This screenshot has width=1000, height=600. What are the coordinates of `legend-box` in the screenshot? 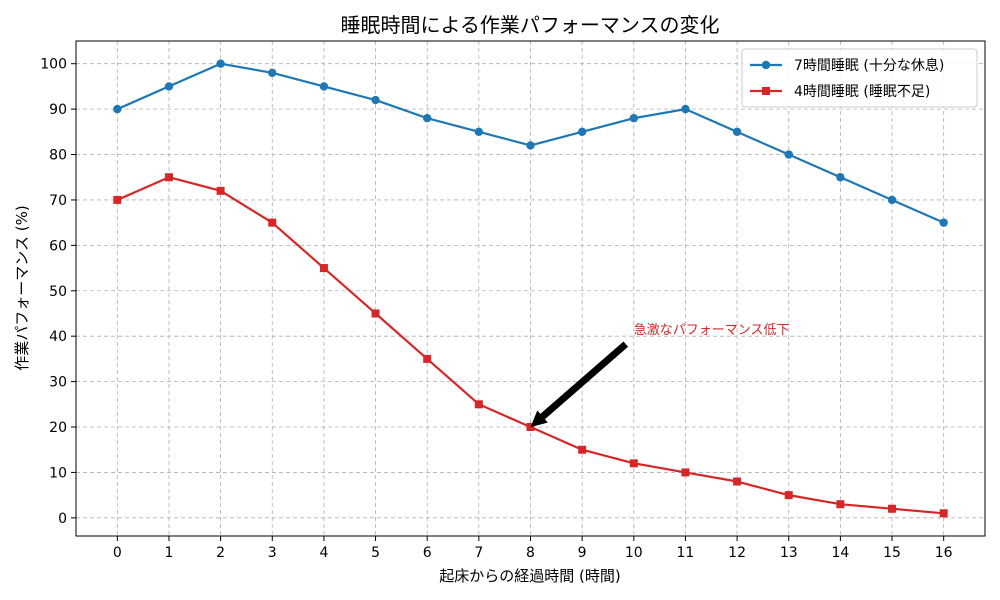 It's located at (859, 78).